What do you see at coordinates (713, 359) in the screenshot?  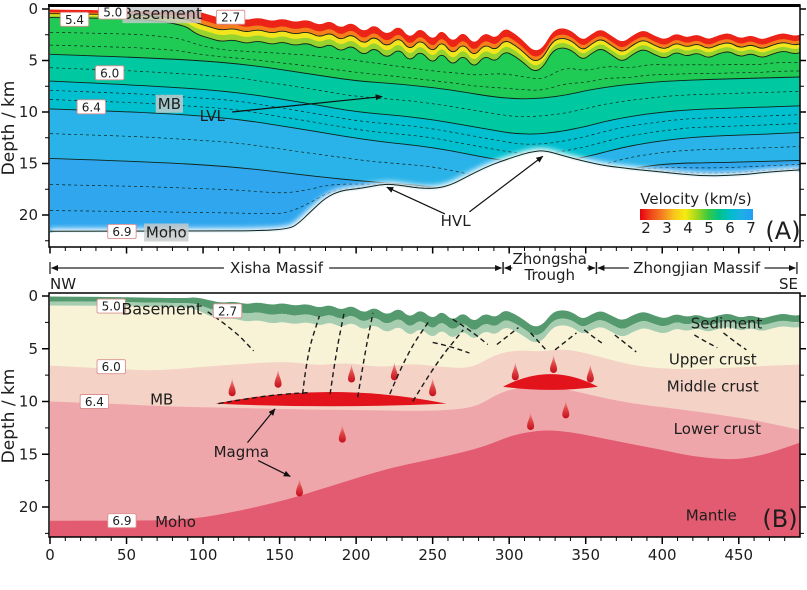 I see `label-upper-crust: Upper crust` at bounding box center [713, 359].